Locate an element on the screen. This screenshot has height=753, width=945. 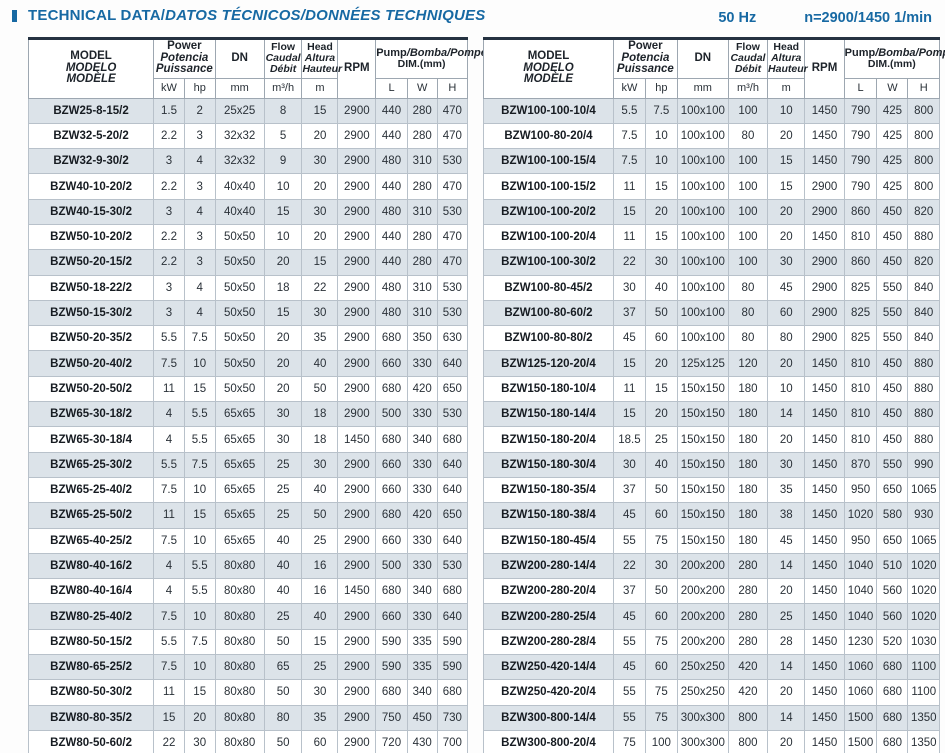
cell-model: BZW100-100-10/4 is located at coordinates (548, 110).